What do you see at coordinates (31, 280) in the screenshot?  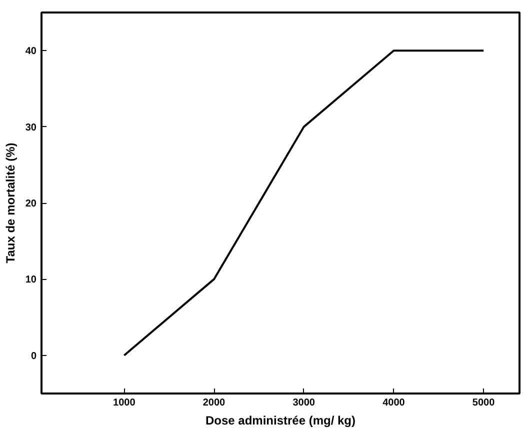 I see `y-tick-label: 10` at bounding box center [31, 280].